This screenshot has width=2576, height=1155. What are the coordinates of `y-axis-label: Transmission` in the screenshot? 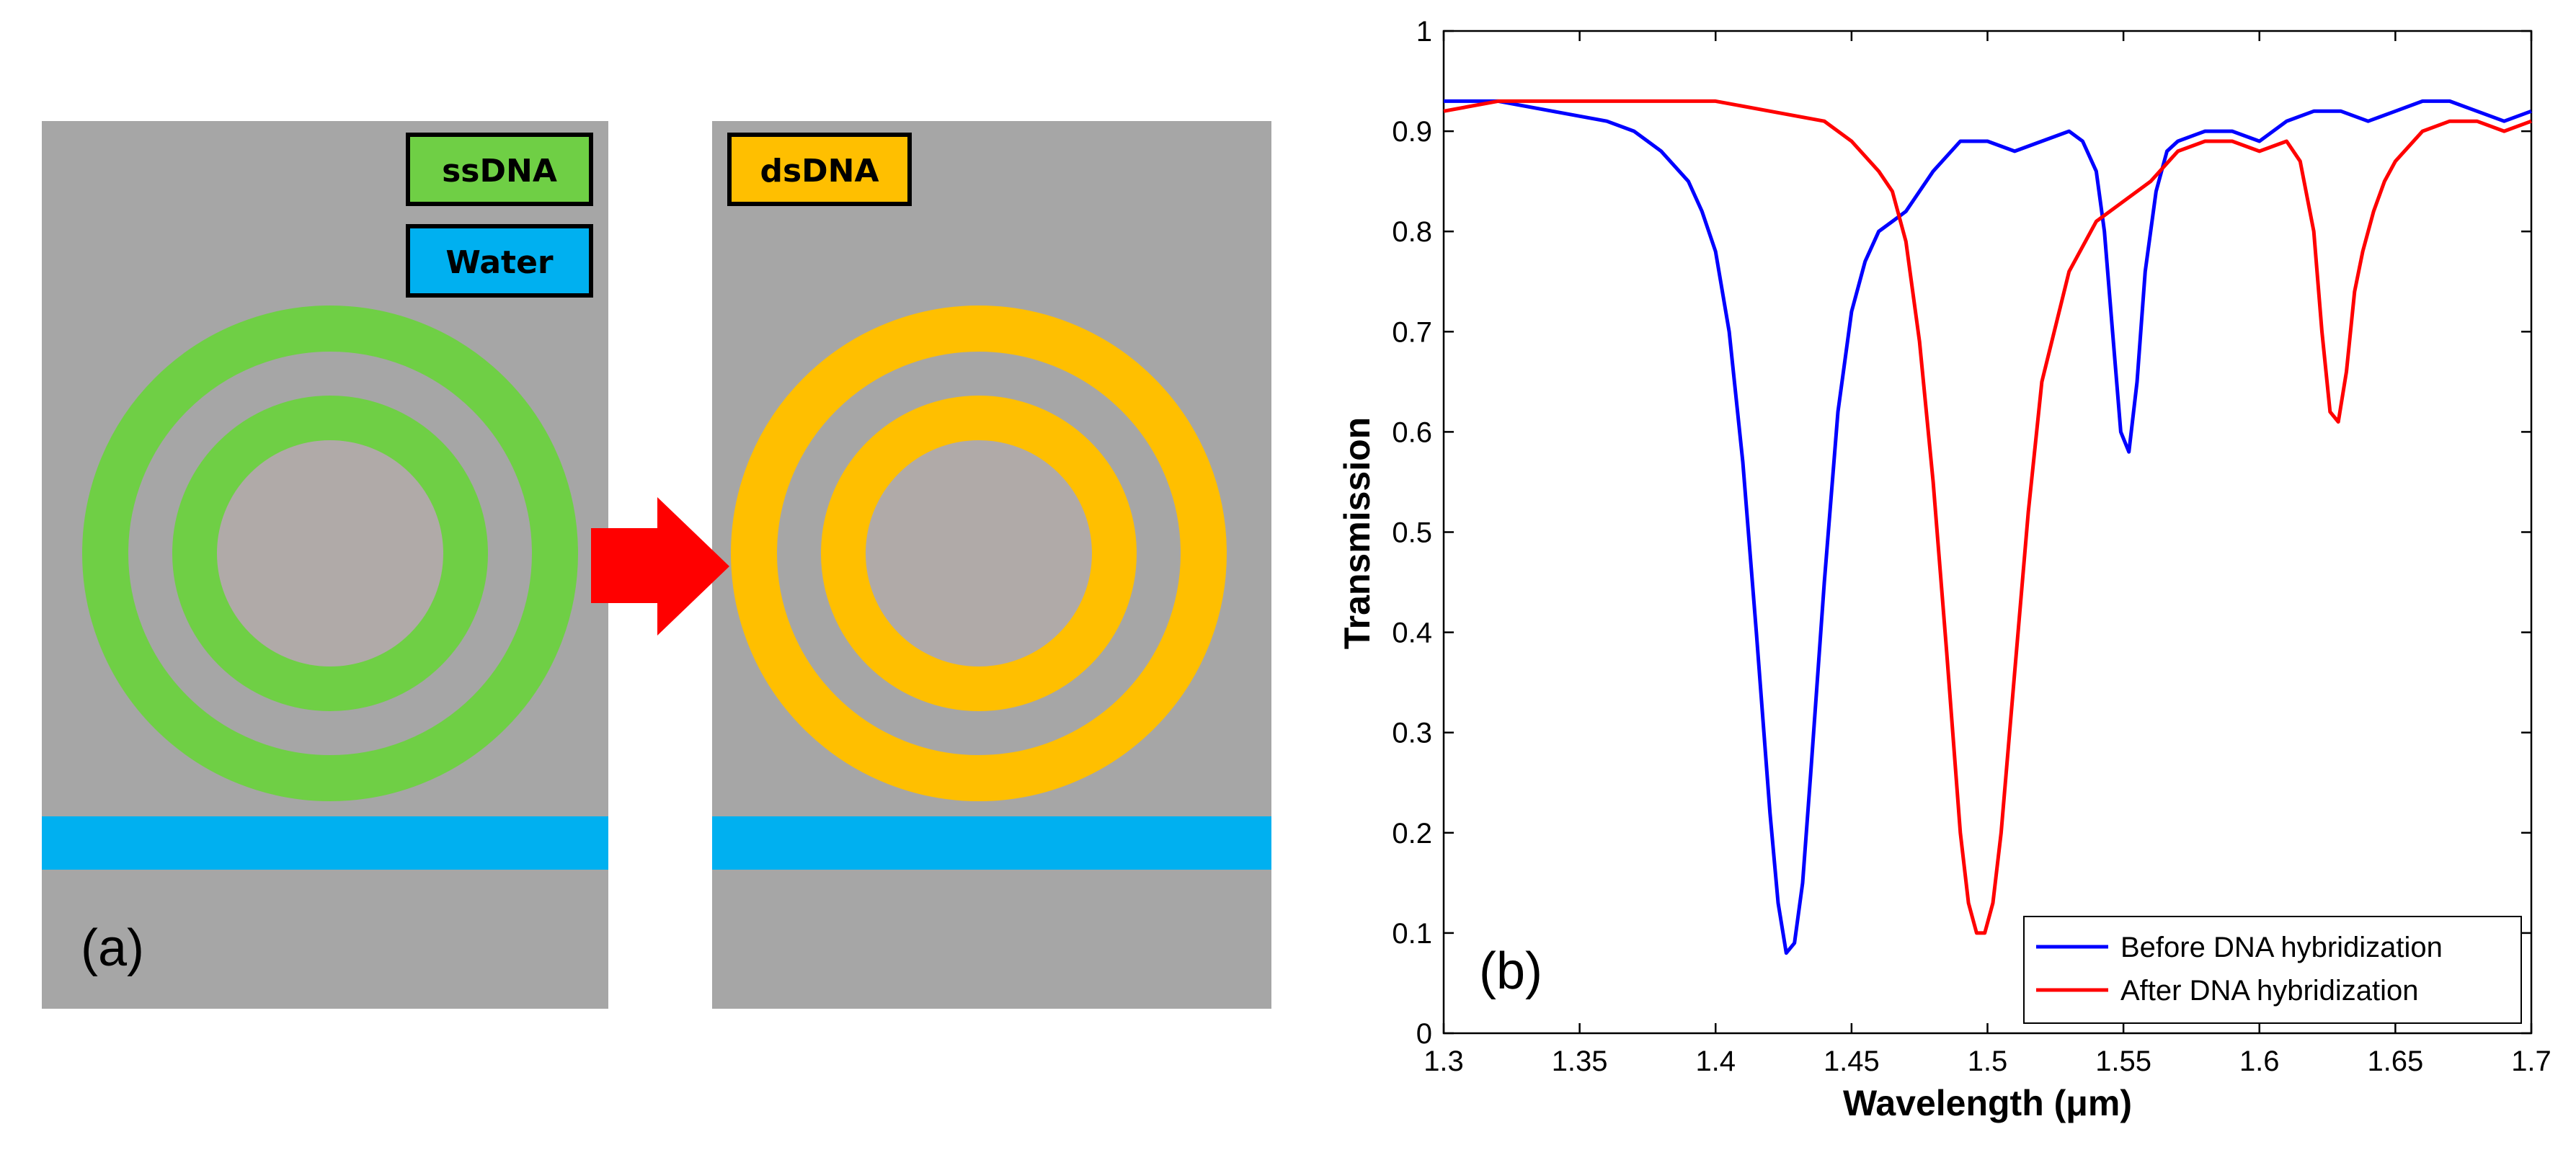 It's located at (1357, 533).